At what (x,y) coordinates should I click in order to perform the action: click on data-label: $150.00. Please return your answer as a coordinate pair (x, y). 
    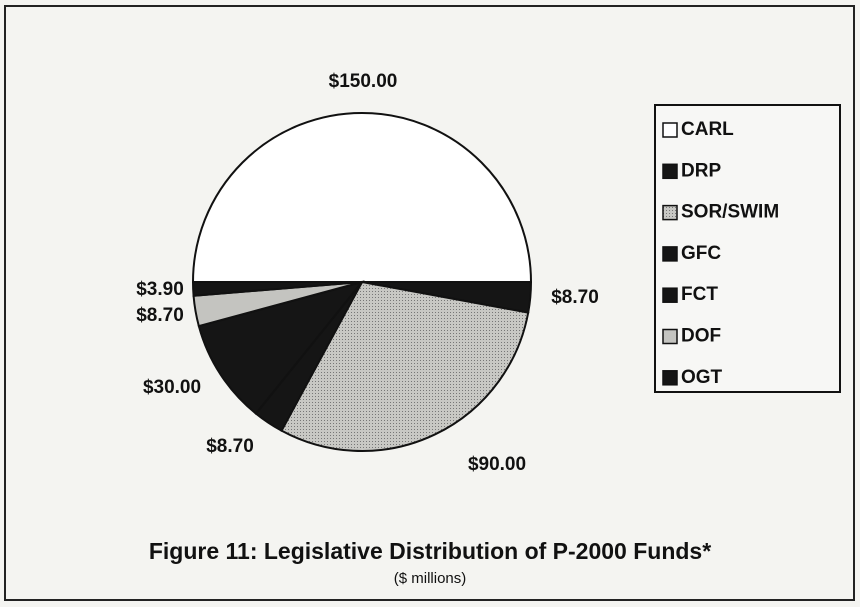
    Looking at the image, I should click on (363, 81).